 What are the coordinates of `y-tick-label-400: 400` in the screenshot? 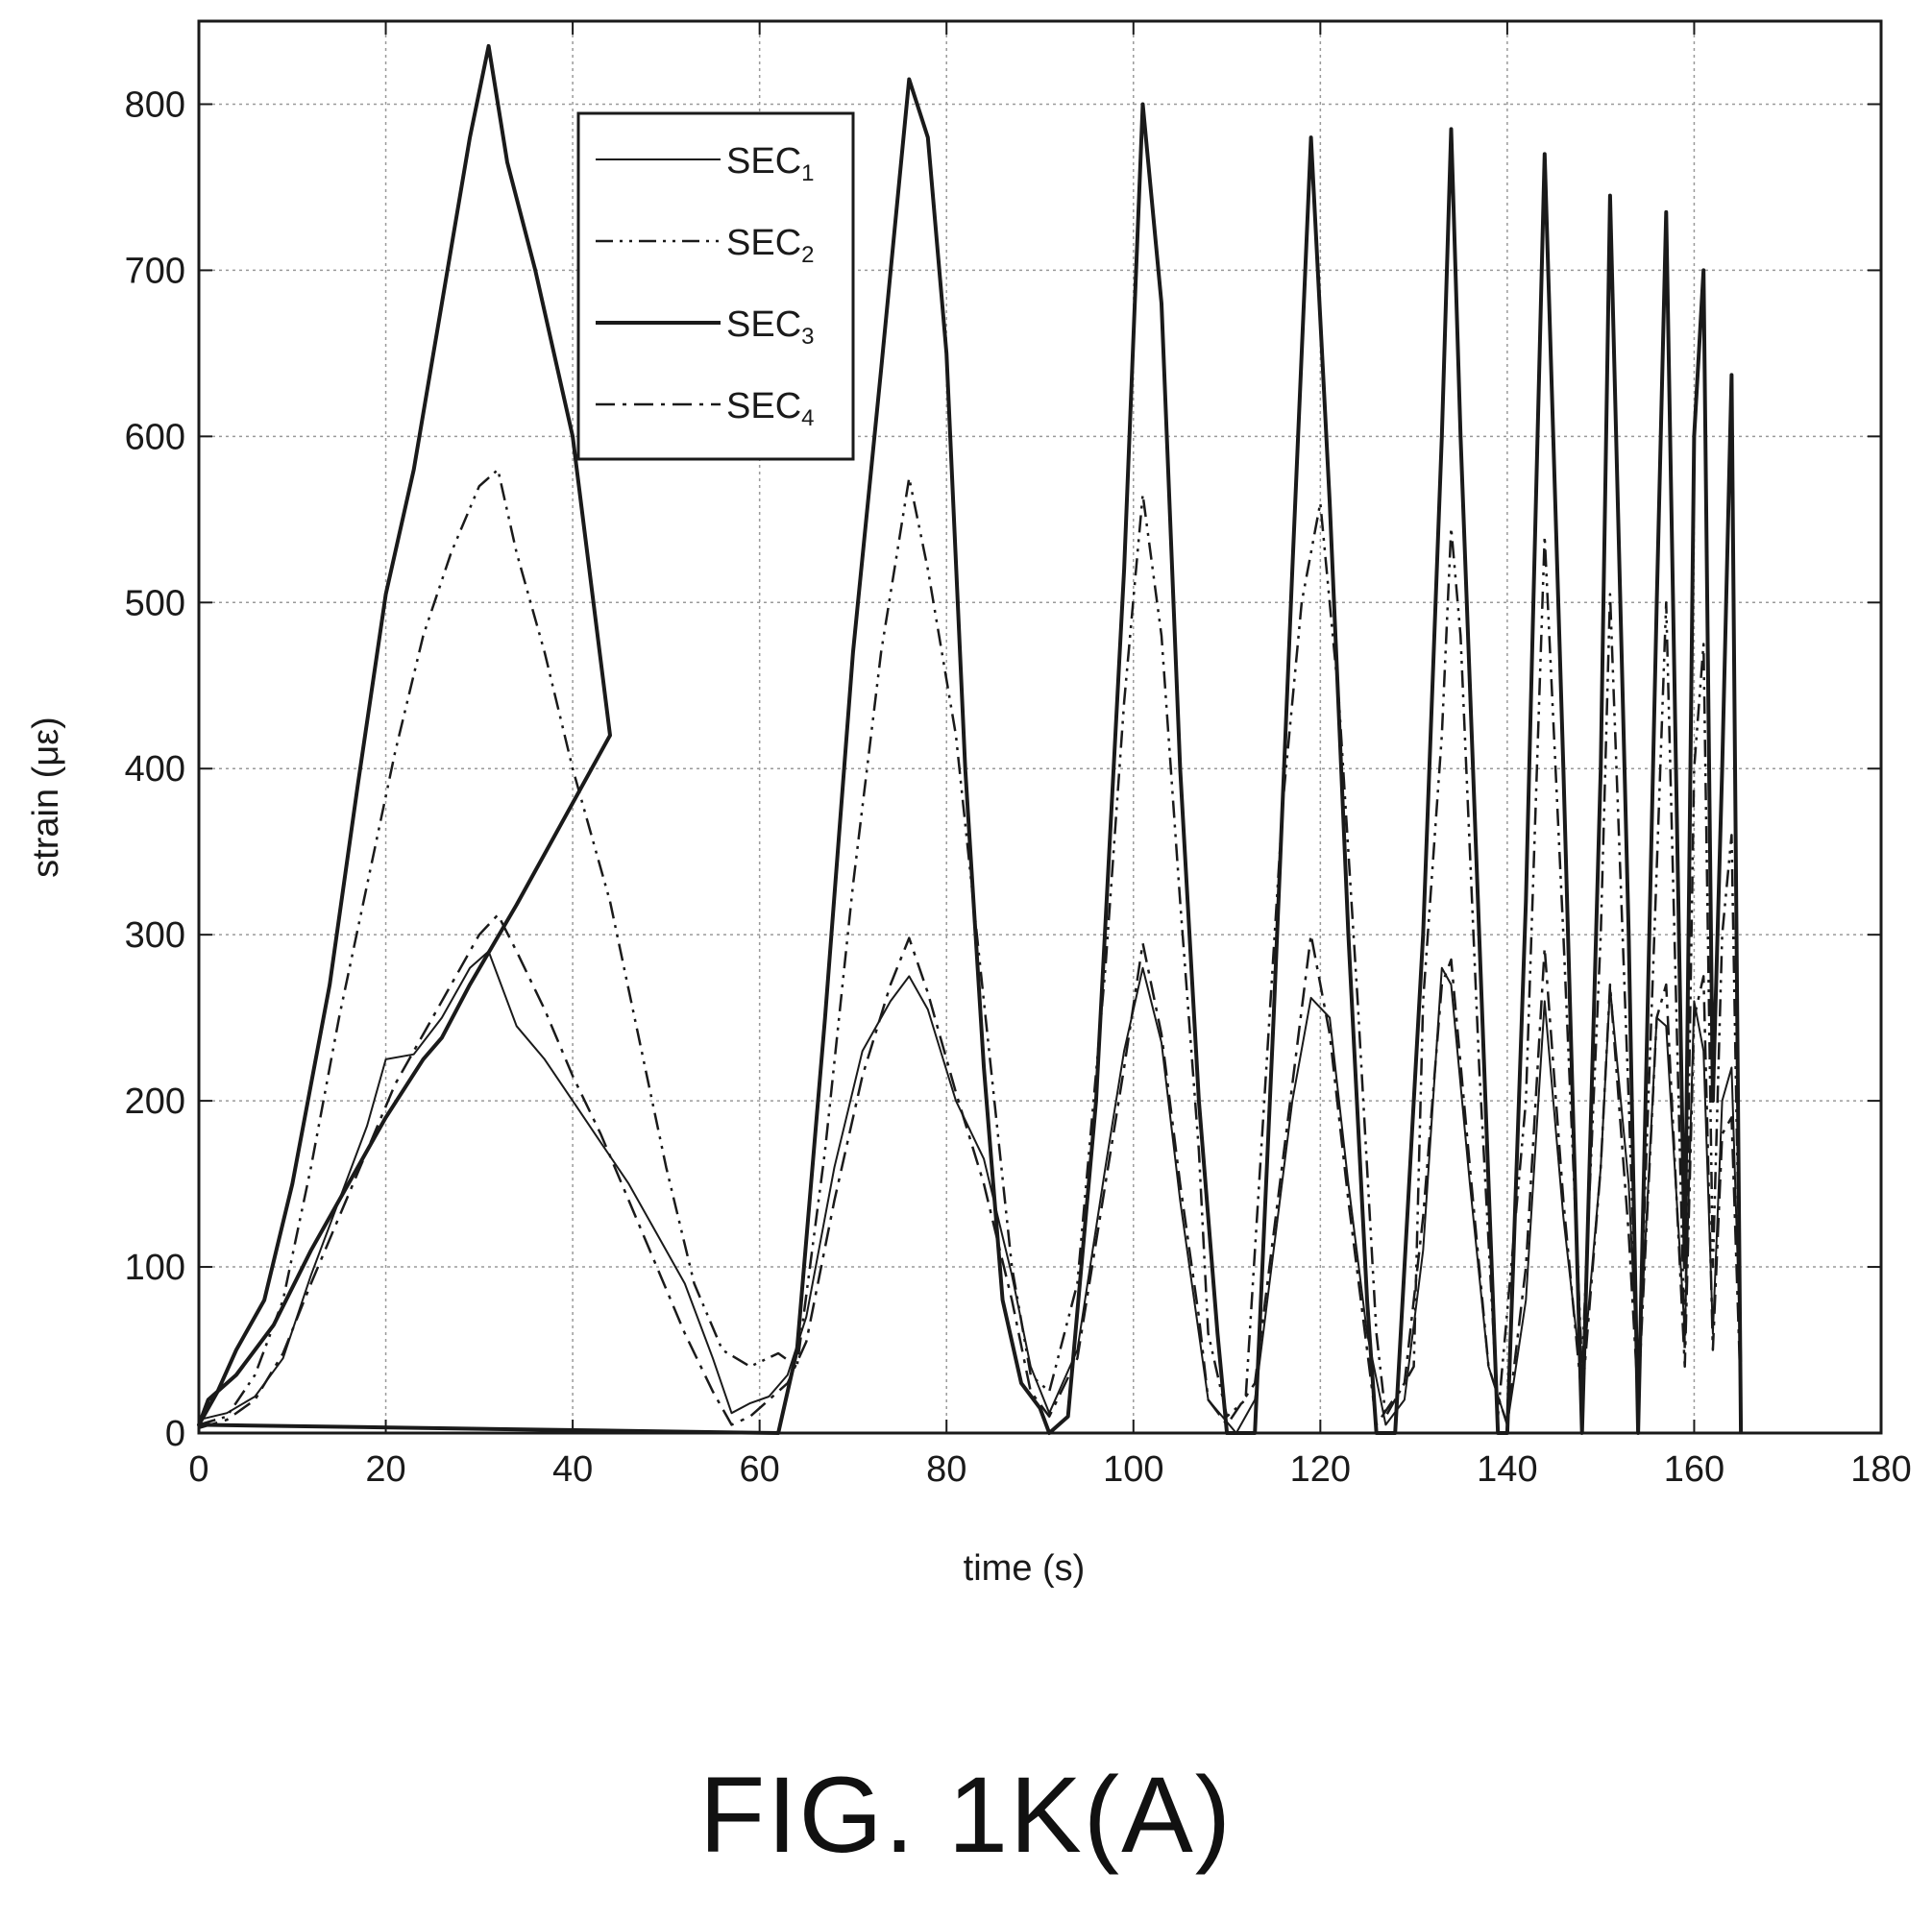 It's located at (155, 770).